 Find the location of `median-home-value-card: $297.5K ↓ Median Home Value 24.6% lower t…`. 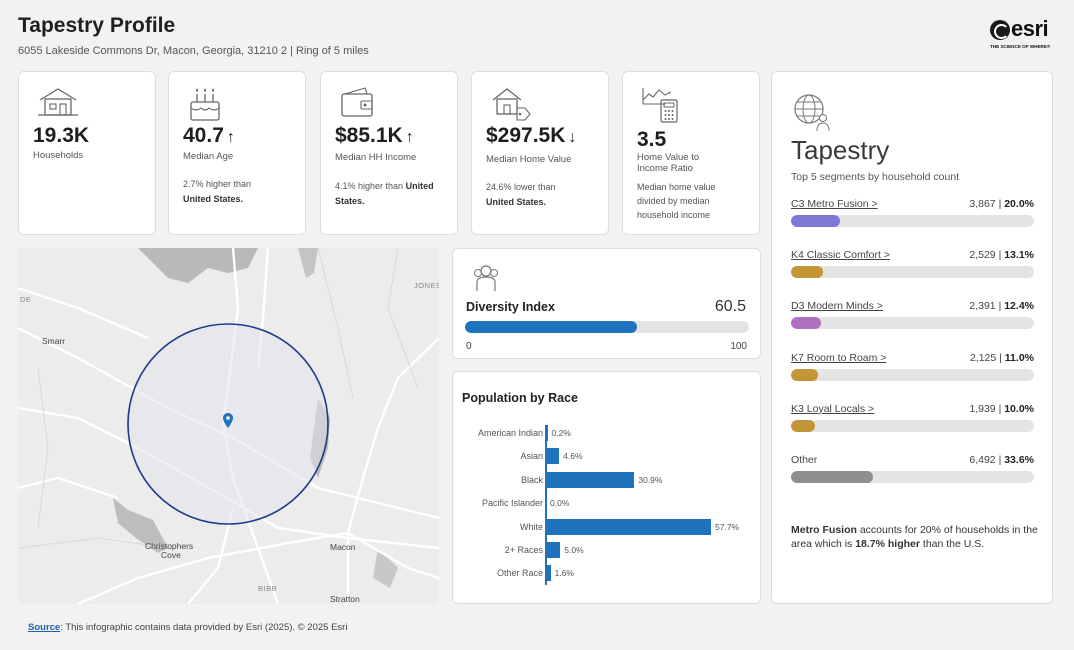

median-home-value-card: $297.5K ↓ Median Home Value 24.6% lower t… is located at coordinates (540, 153).